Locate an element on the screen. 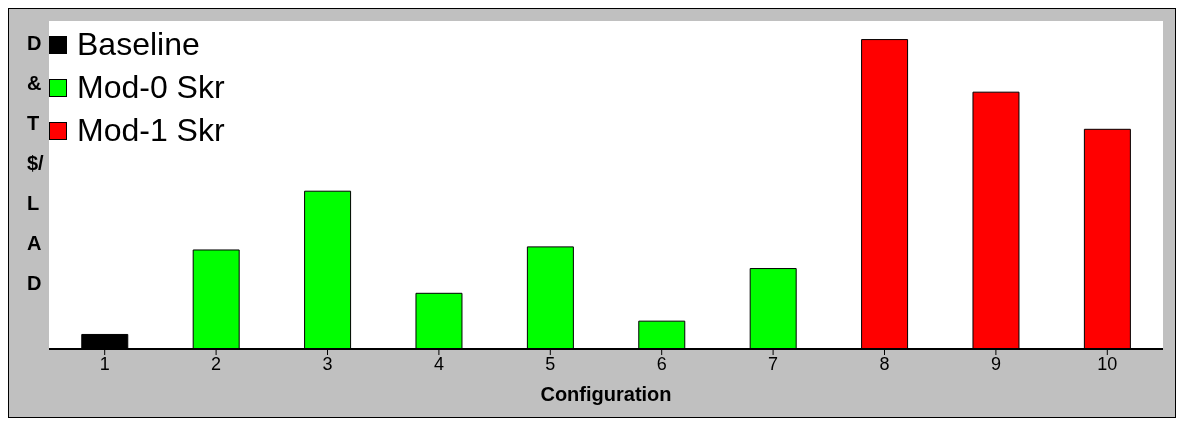  x-axis-title: Configuration is located at coordinates (606, 394).